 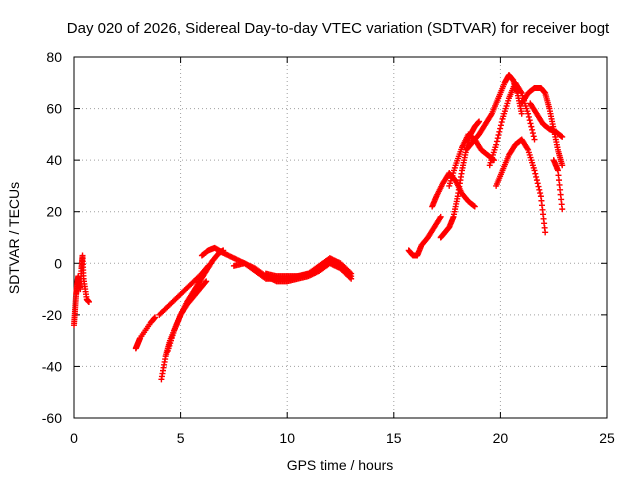 What do you see at coordinates (52, 418) in the screenshot?
I see `y-tick-label: -60` at bounding box center [52, 418].